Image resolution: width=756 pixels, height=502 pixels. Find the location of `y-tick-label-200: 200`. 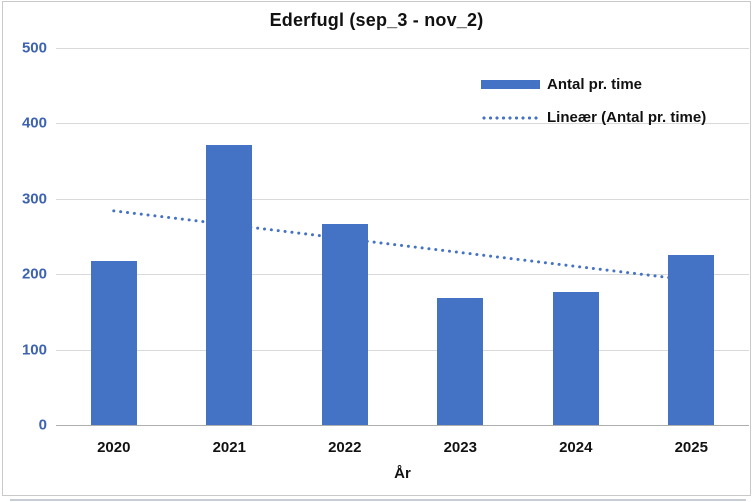

y-tick-label-200: 200 is located at coordinates (34, 274).